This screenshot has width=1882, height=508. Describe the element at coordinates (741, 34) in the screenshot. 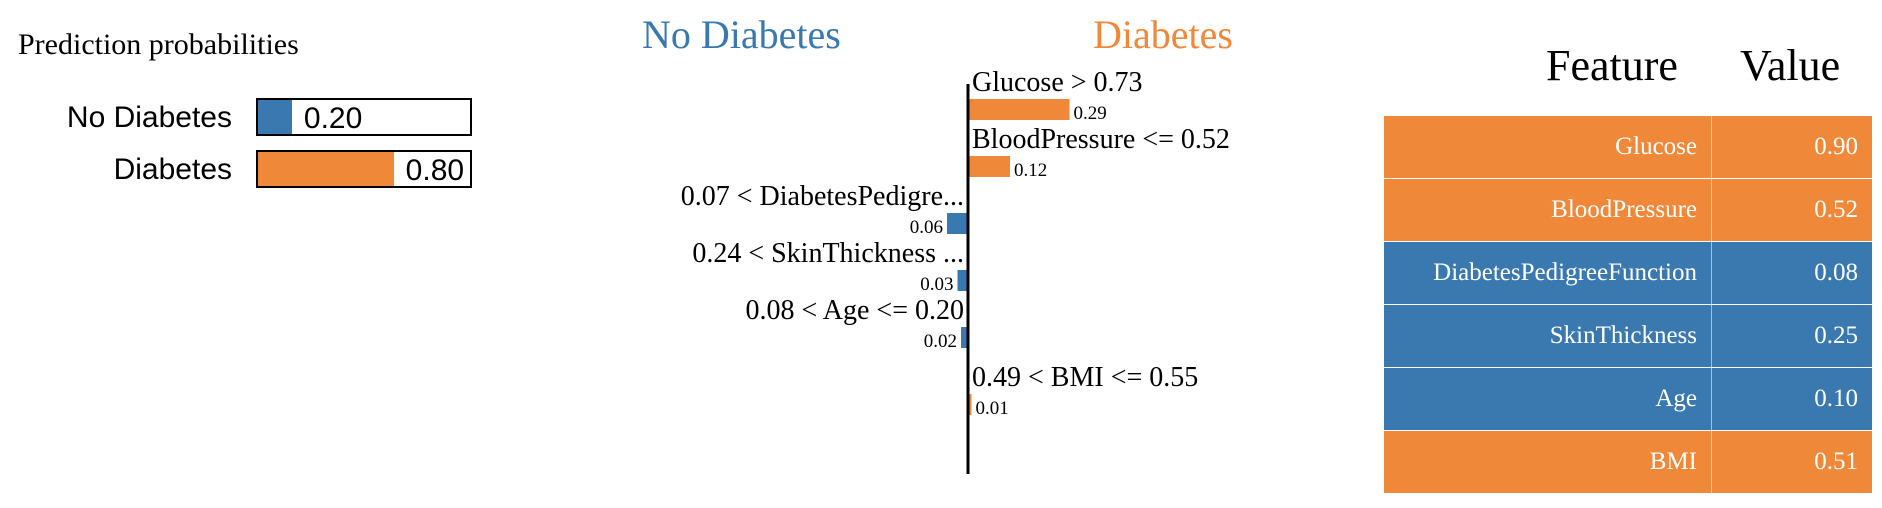

I see `class-label-no-diabetes: No Diabetes` at that location.